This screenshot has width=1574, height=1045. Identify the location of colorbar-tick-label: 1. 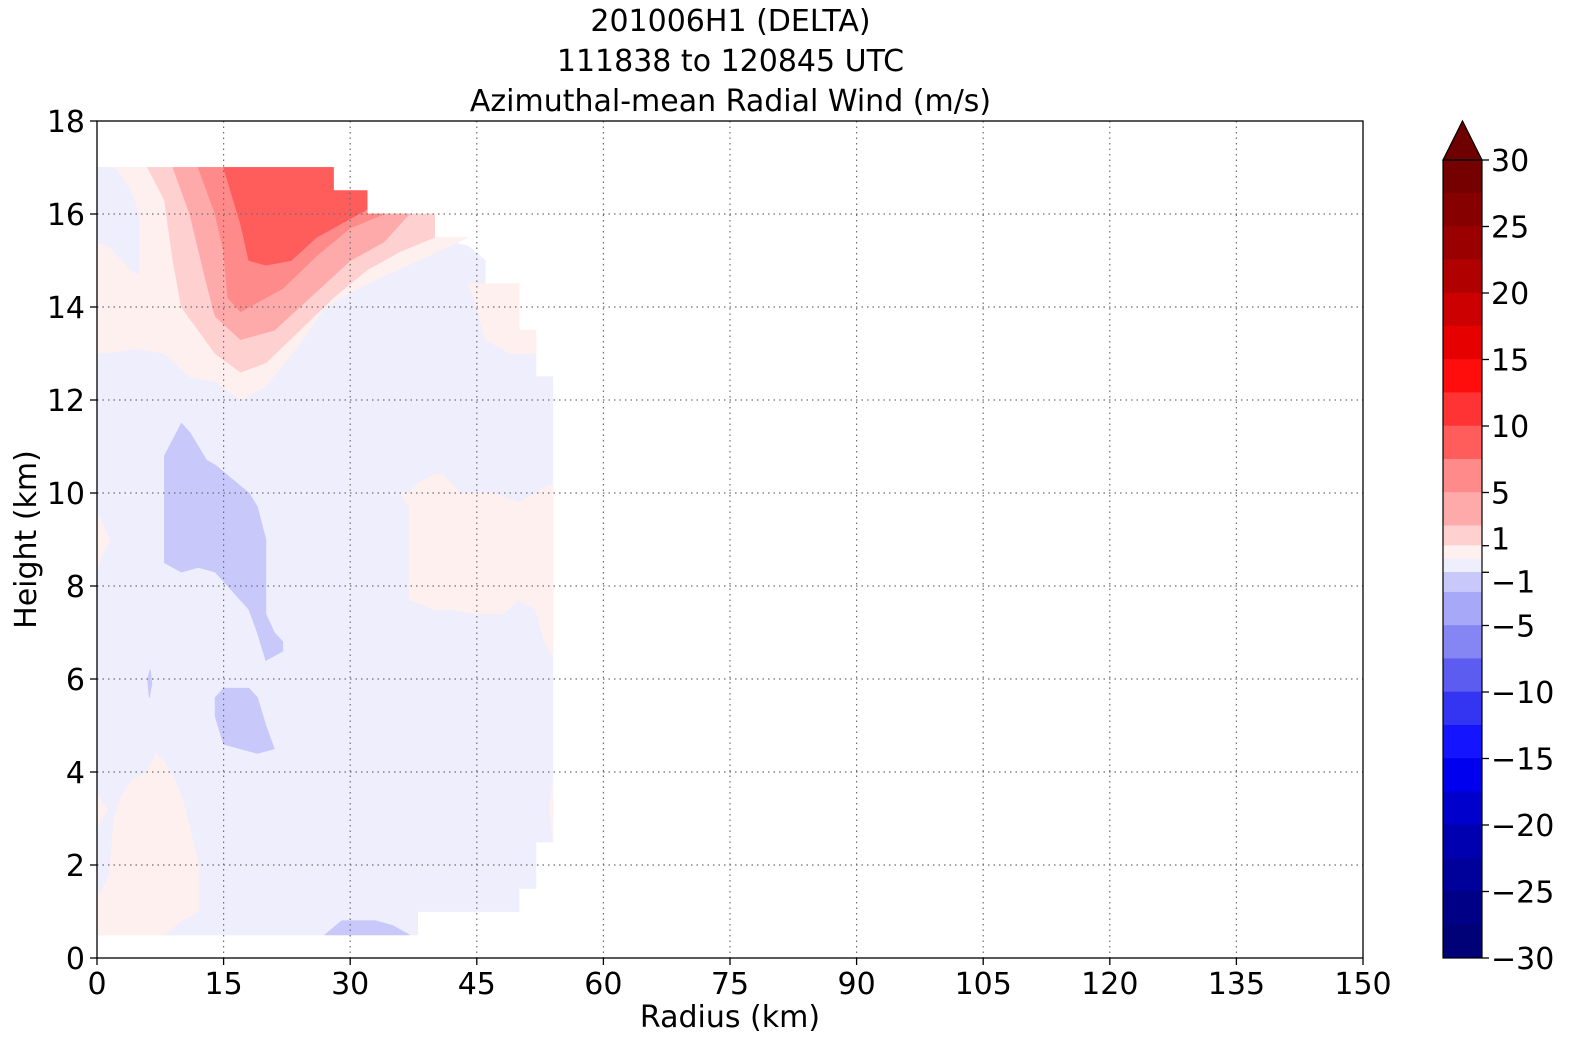
(1500, 540).